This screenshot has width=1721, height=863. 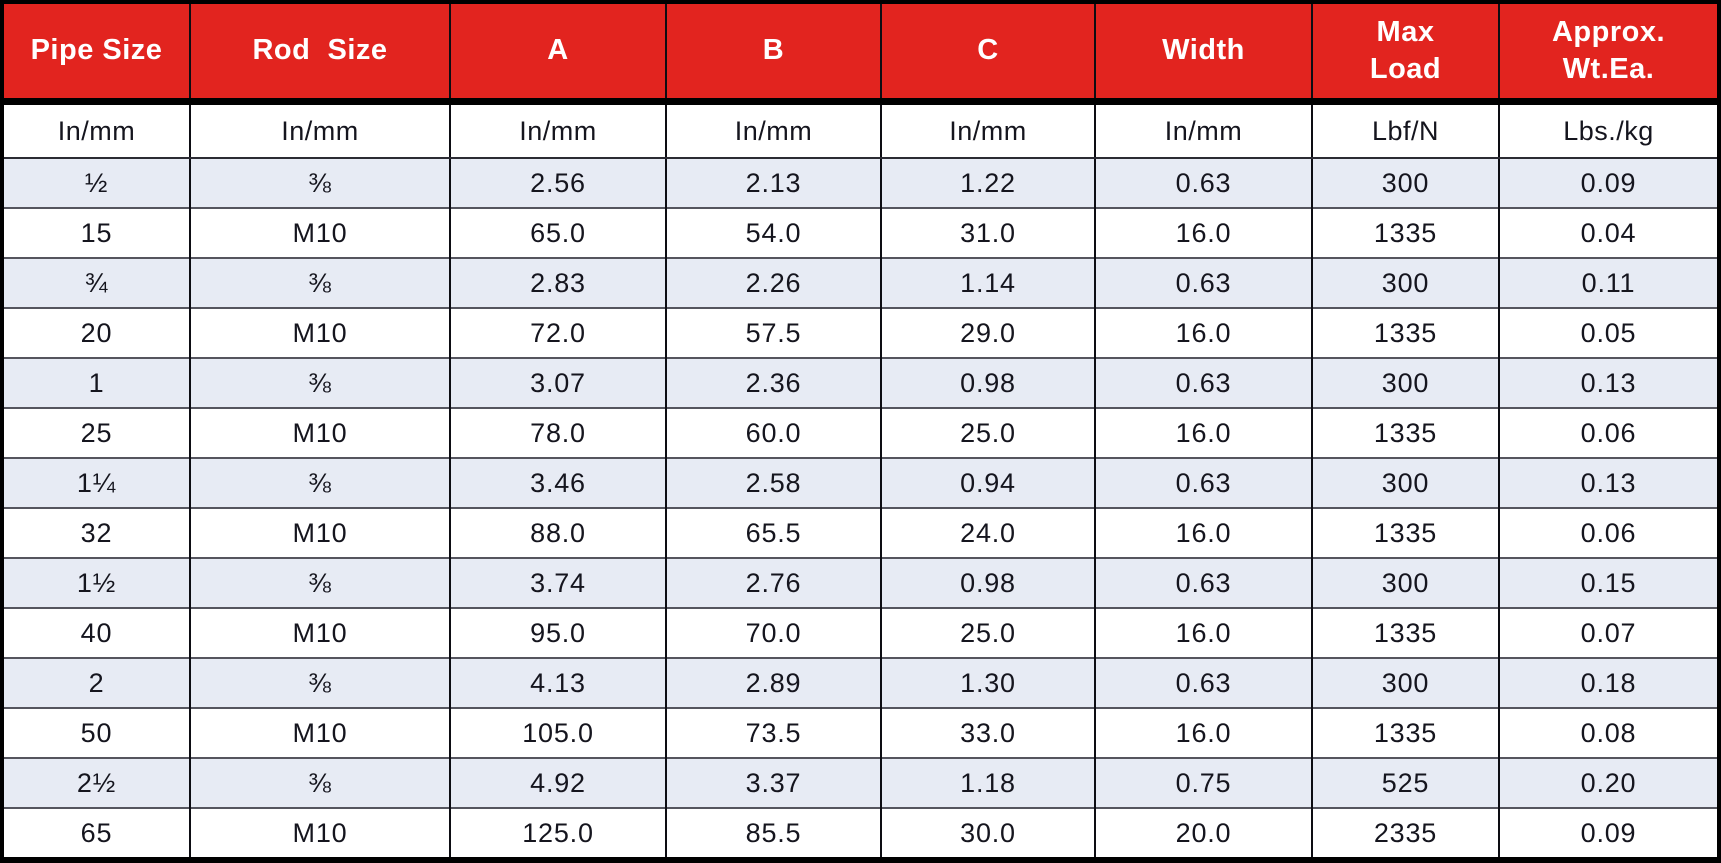 I want to click on table-cell: 24.0, so click(x=987, y=532).